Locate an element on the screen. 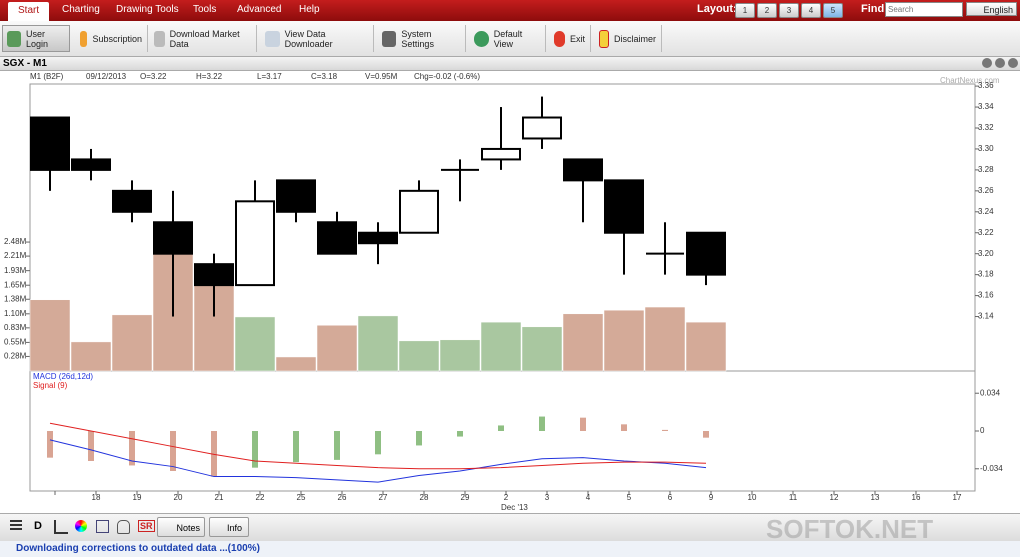 Image resolution: width=1020 pixels, height=557 pixels. y-tick-label: 3.16 is located at coordinates (986, 295).